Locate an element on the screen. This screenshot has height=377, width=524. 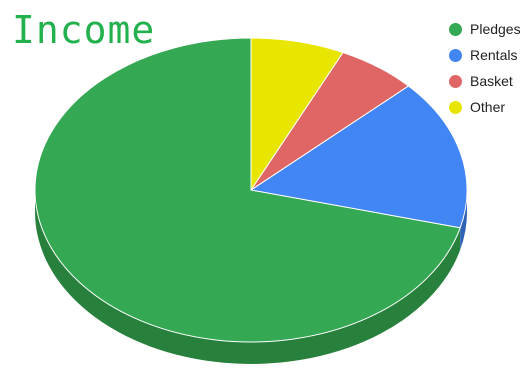
chart-legend: Pledges Rentals Basket Other is located at coordinates (486, 68).